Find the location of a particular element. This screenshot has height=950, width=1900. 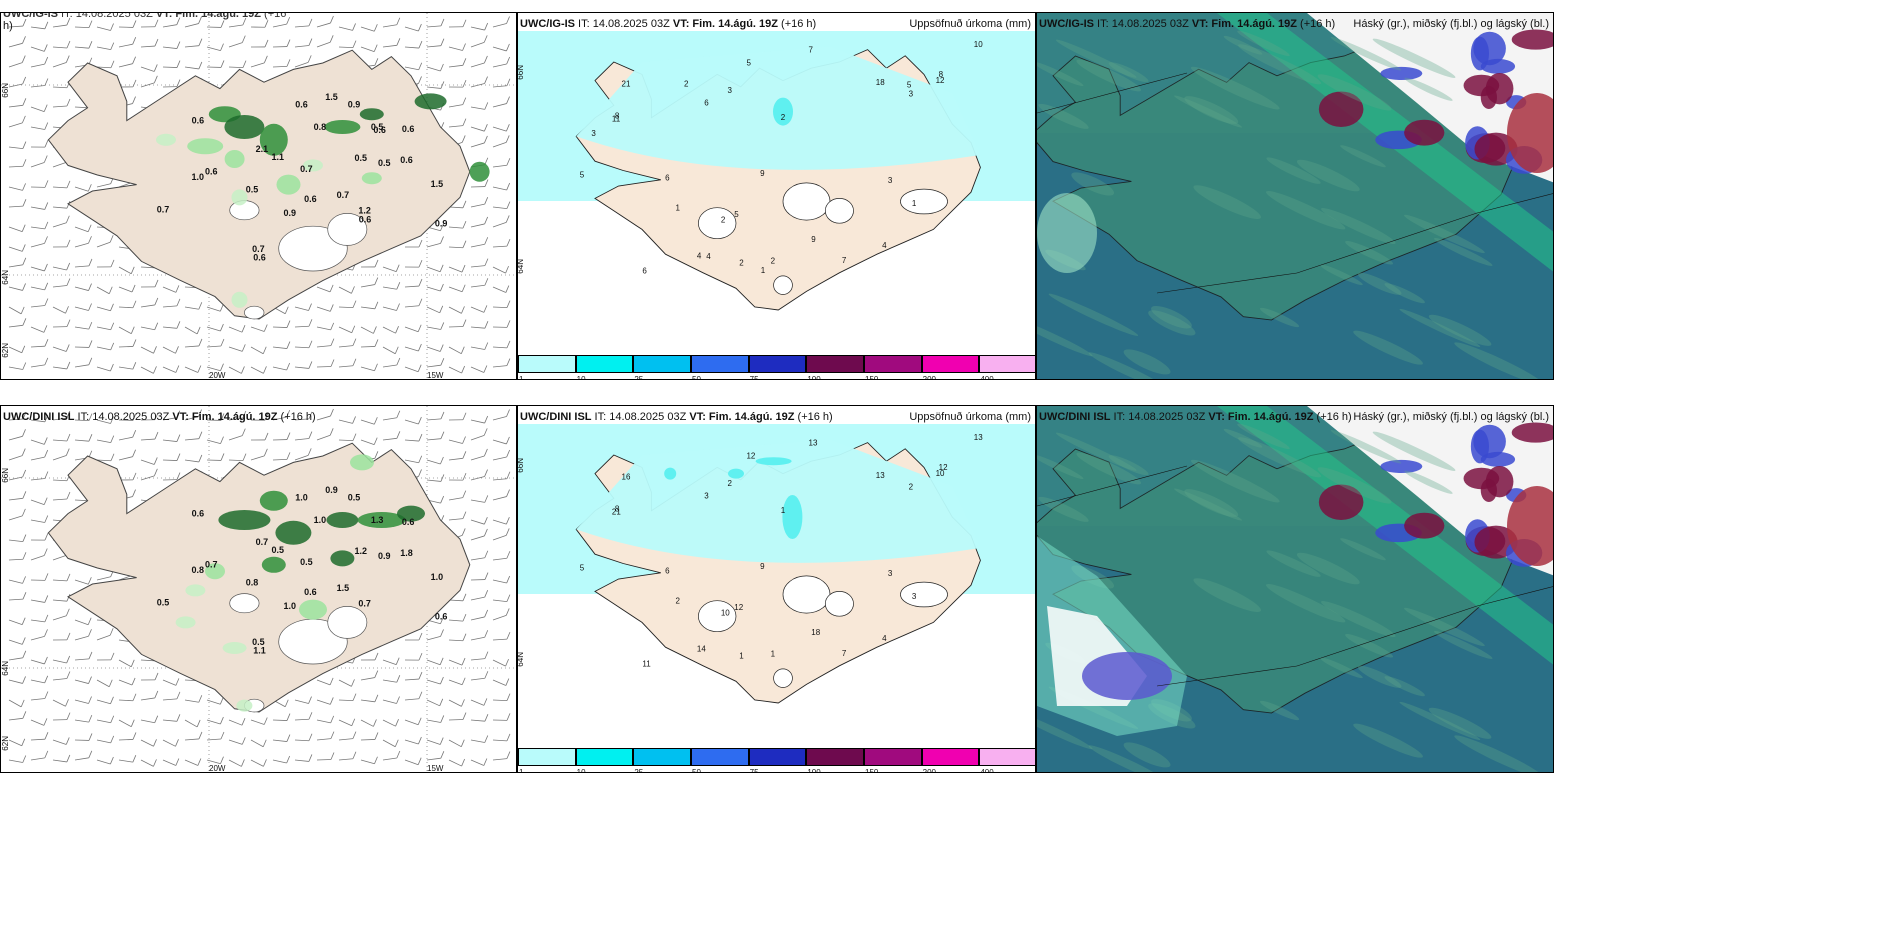

wind-value-label: 0.9 is located at coordinates (441, 223).